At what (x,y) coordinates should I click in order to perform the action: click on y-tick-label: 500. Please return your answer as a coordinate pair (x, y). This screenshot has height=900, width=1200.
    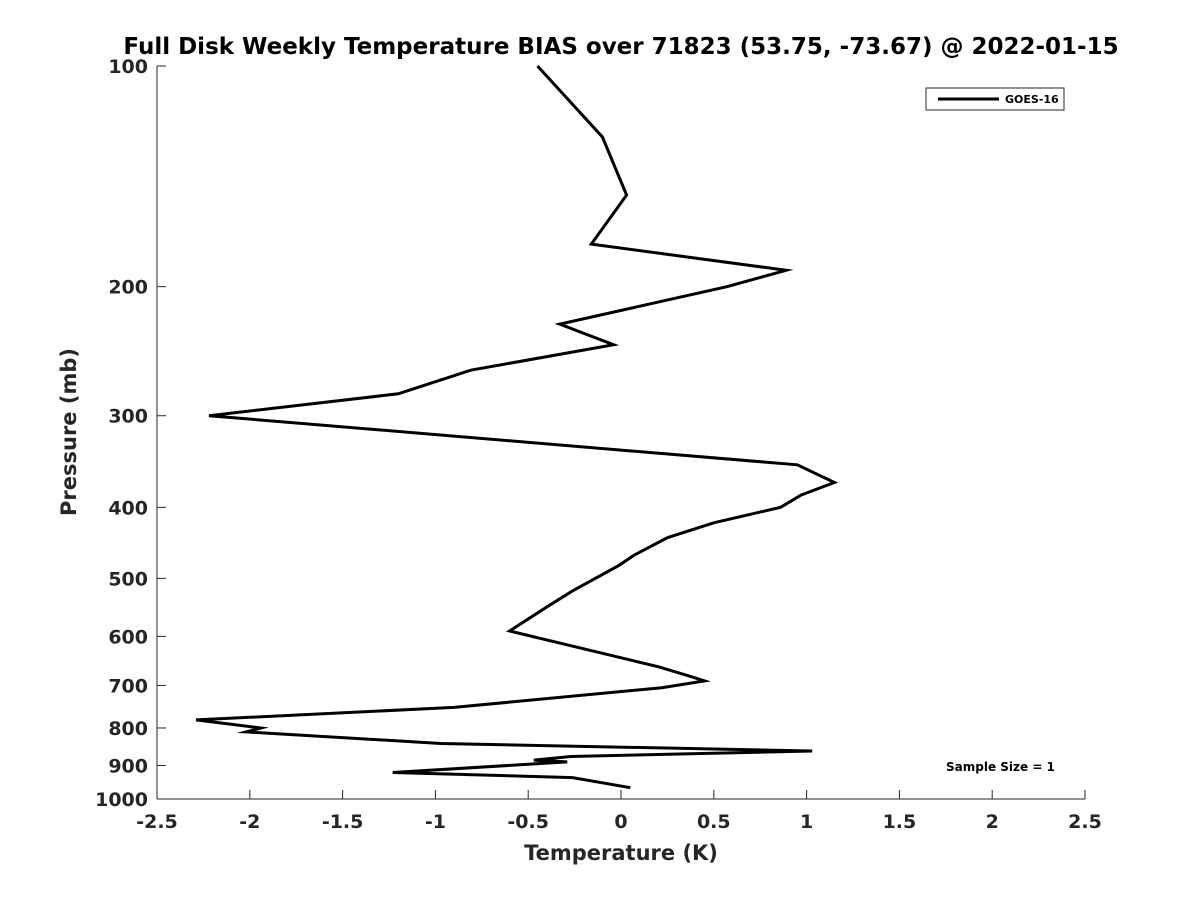
    Looking at the image, I should click on (128, 579).